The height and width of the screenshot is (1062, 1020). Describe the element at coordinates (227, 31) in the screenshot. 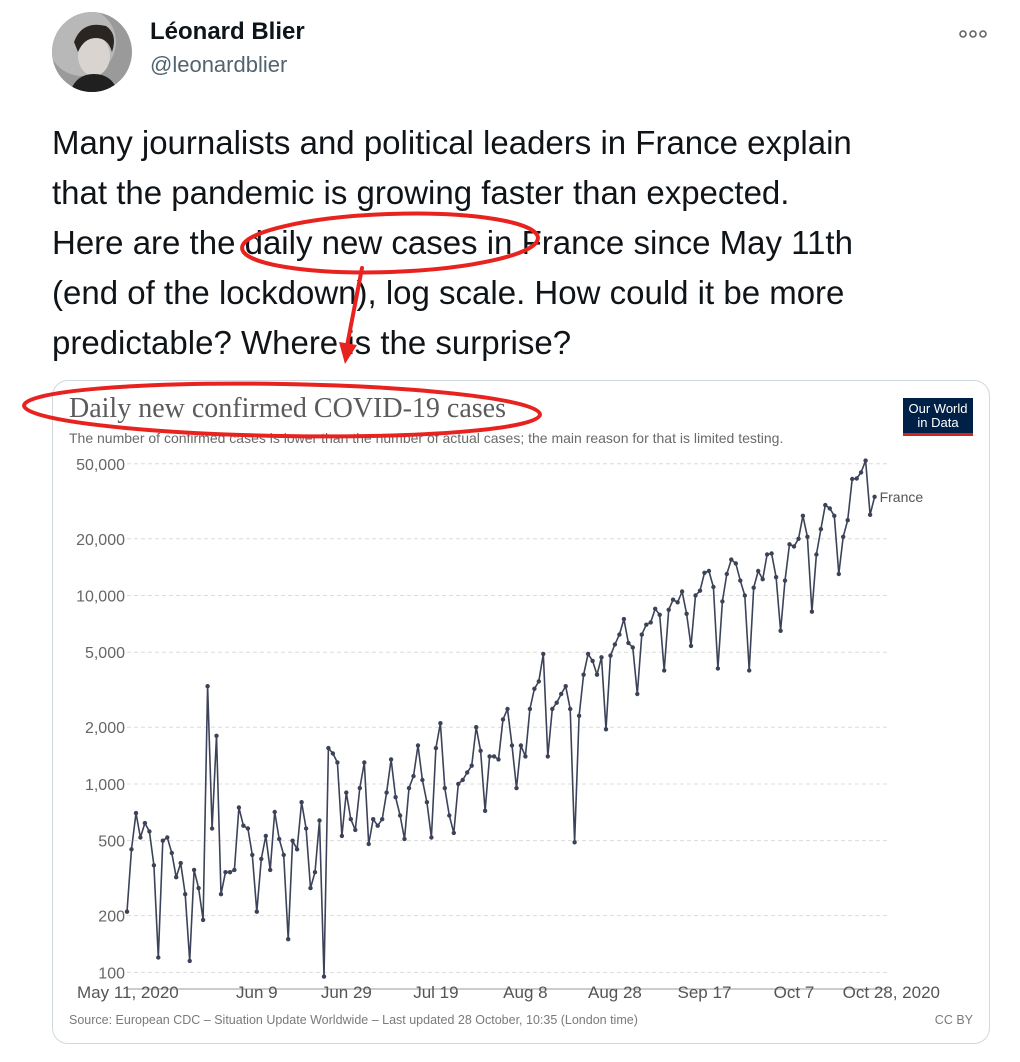

I see `display-name: Léonard Blier` at that location.